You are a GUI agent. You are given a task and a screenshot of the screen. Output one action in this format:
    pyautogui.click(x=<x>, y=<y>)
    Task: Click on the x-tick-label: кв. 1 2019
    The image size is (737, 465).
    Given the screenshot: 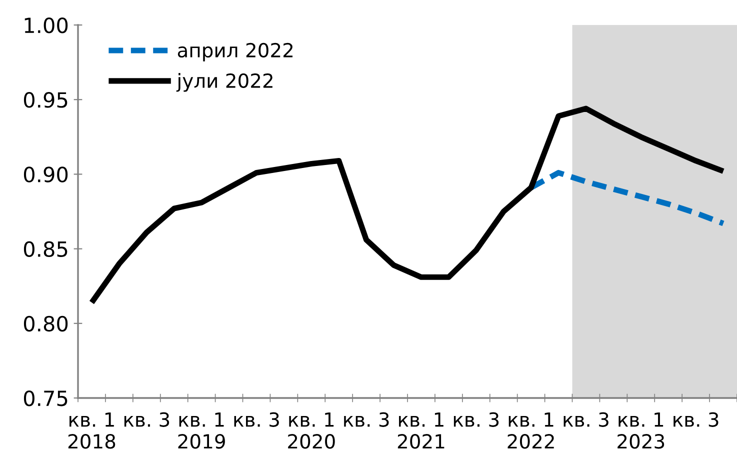 What is the action you would take?
    pyautogui.click(x=201, y=430)
    